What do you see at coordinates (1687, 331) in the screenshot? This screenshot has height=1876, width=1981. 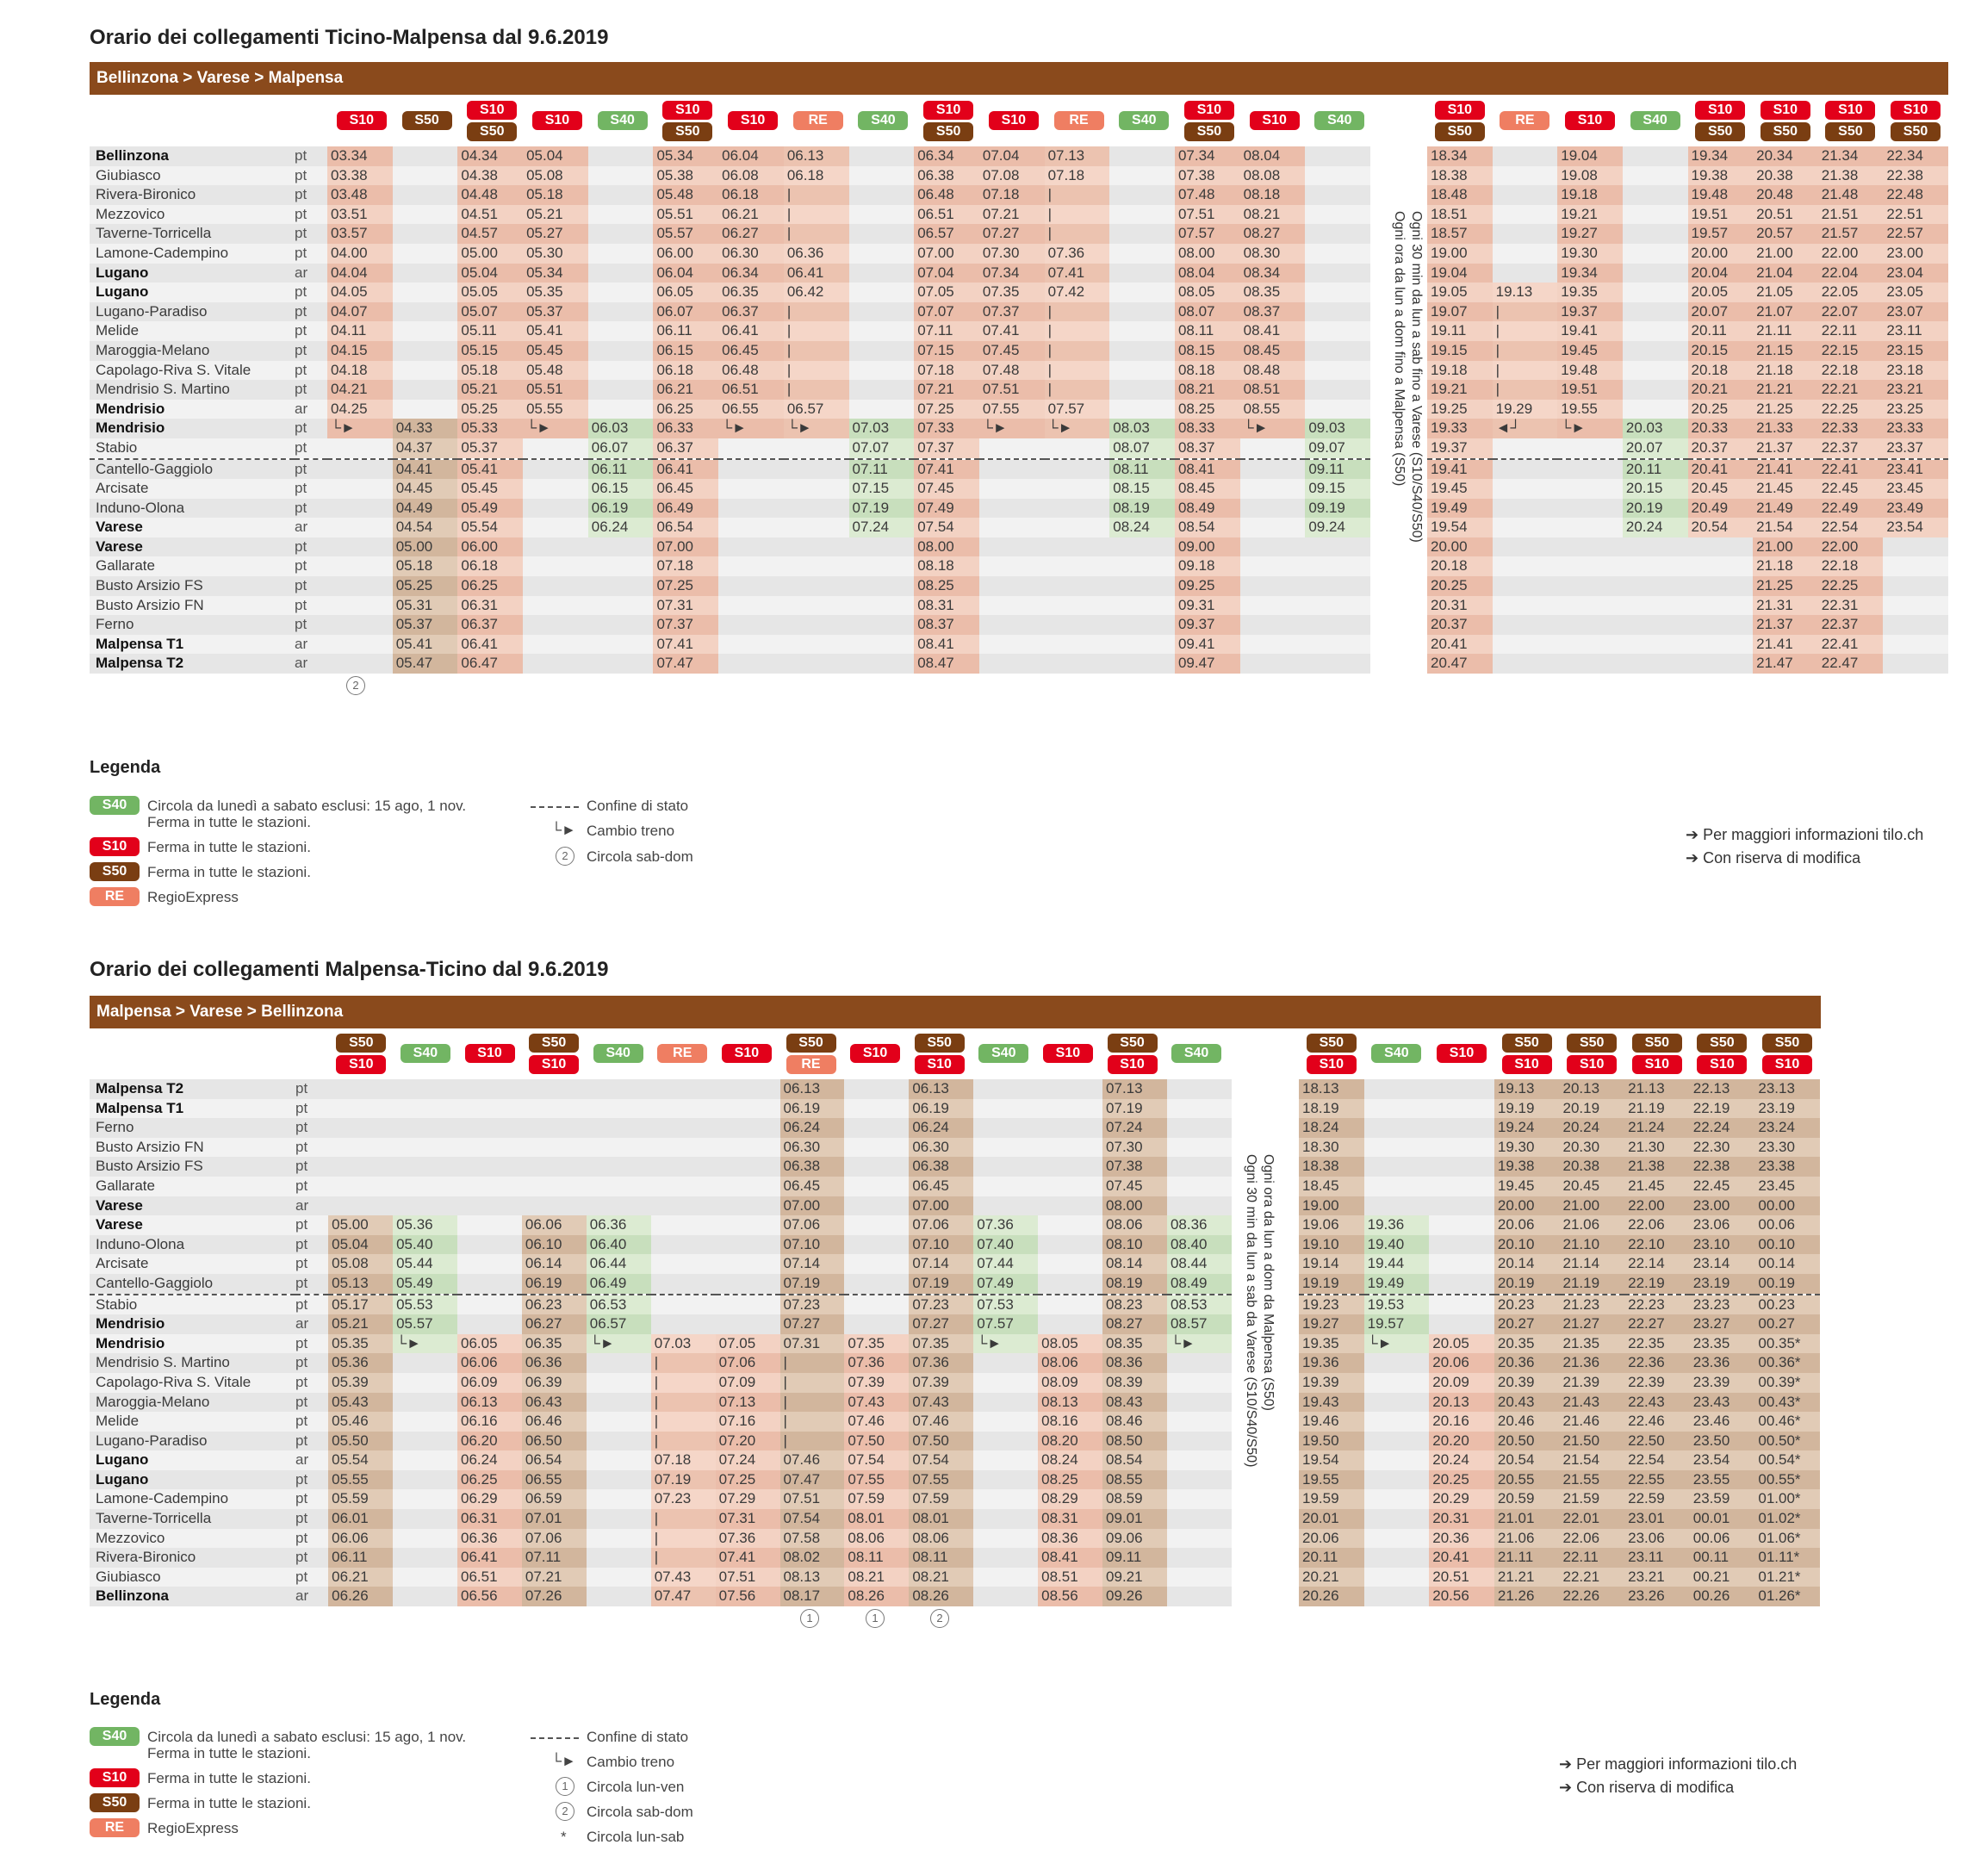 I see `timetable-row: 19.11 | 19.41 20.11 21.11 22.11 23.11` at bounding box center [1687, 331].